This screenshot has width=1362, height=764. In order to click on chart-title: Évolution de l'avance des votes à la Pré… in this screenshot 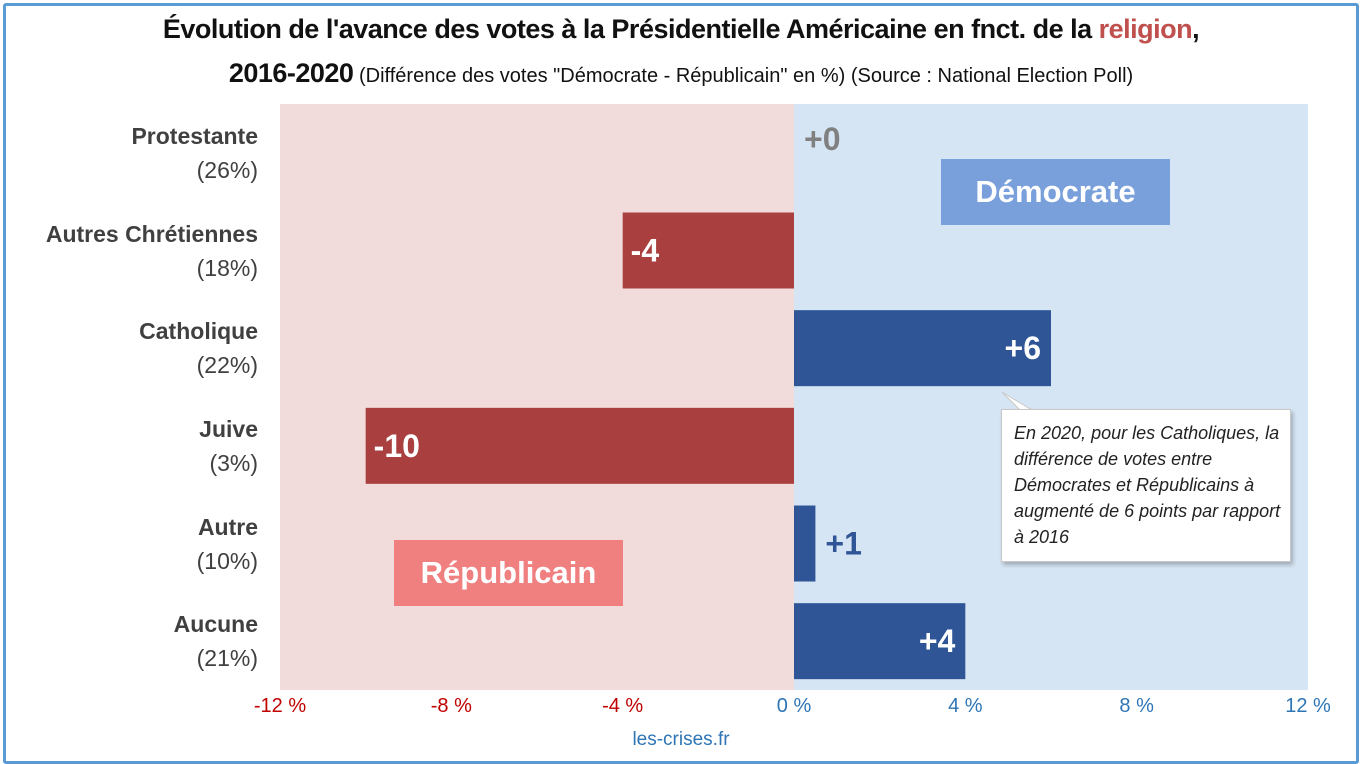, I will do `click(681, 29)`.